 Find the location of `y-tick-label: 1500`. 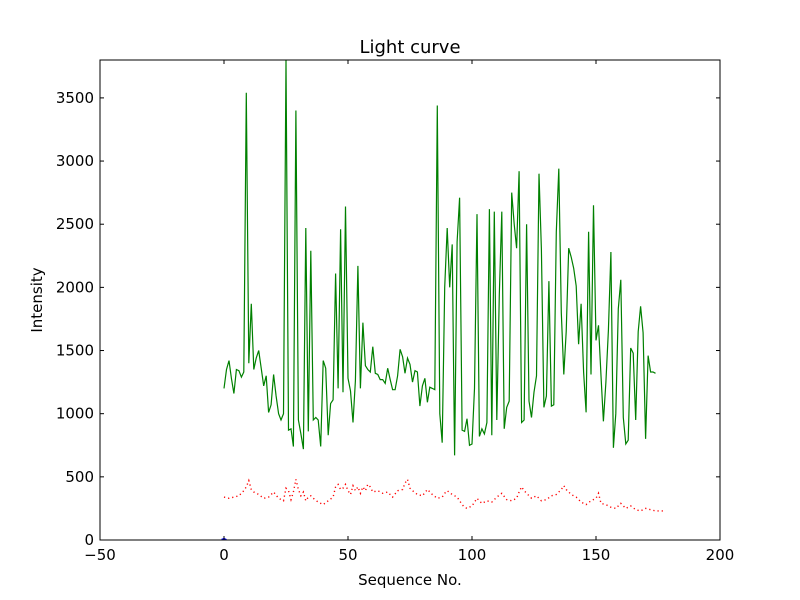

y-tick-label: 1500 is located at coordinates (75, 351).